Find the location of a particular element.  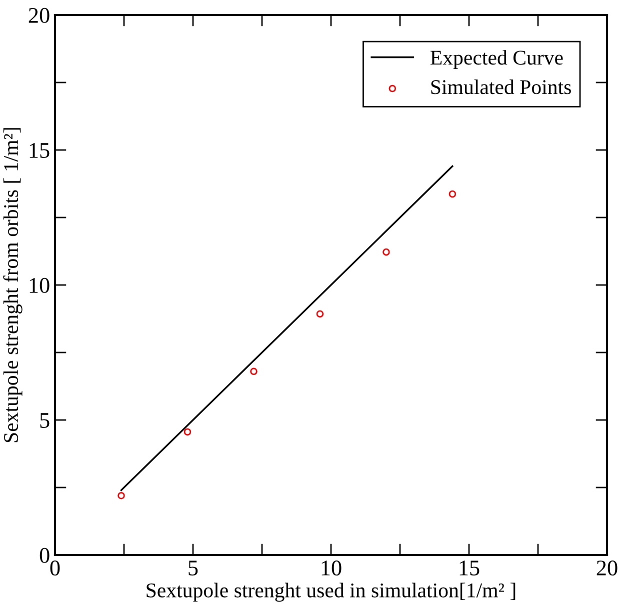

x-tick-label: 5 is located at coordinates (193, 568).